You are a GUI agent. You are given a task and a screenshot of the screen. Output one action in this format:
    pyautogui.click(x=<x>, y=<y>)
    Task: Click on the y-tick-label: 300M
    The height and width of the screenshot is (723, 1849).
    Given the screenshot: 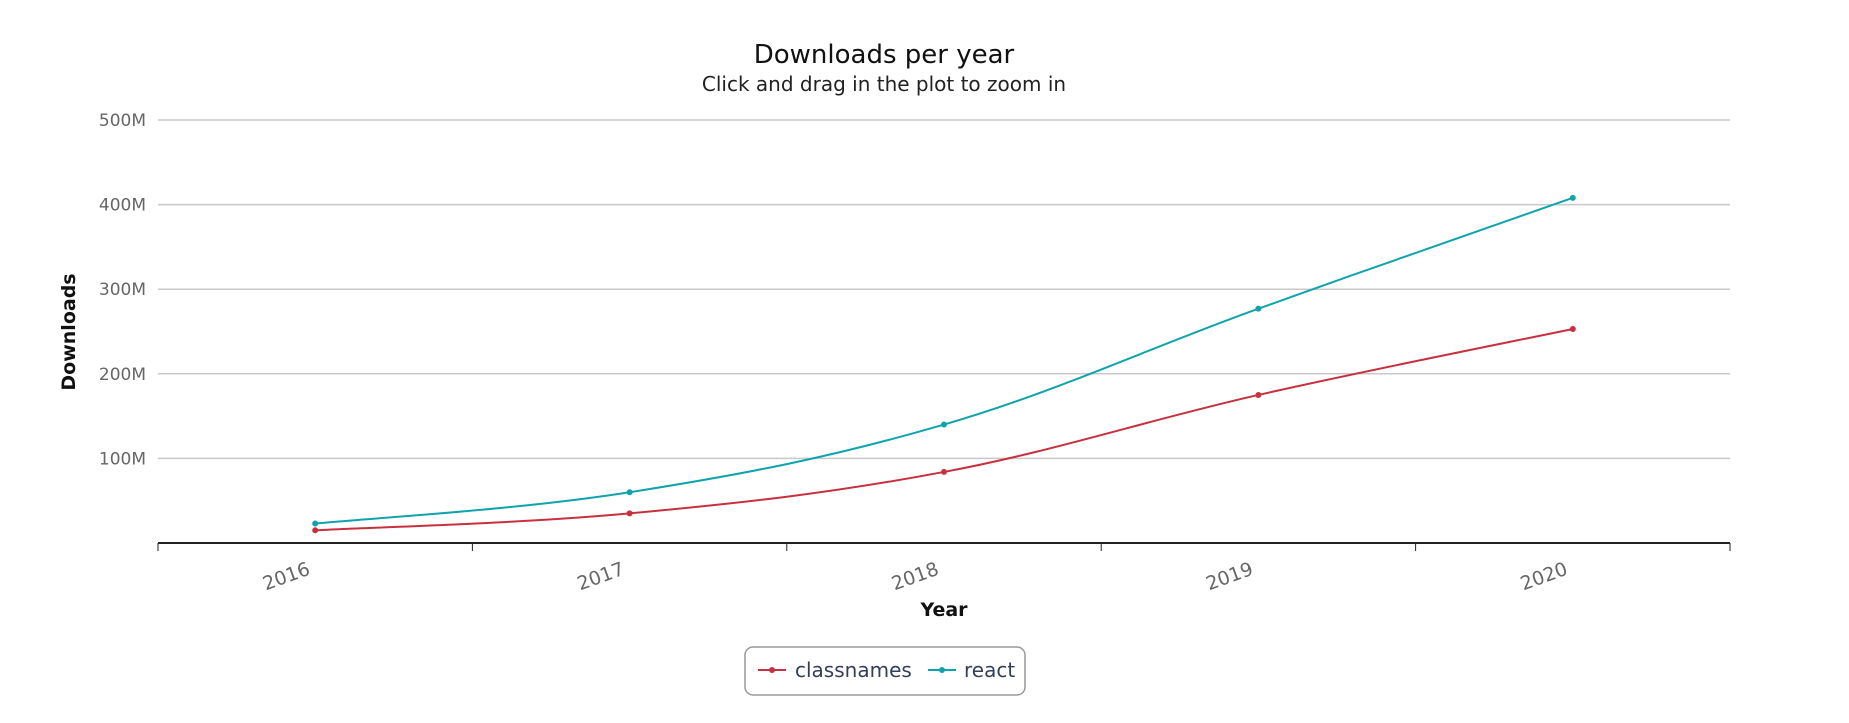 What is the action you would take?
    pyautogui.click(x=122, y=290)
    